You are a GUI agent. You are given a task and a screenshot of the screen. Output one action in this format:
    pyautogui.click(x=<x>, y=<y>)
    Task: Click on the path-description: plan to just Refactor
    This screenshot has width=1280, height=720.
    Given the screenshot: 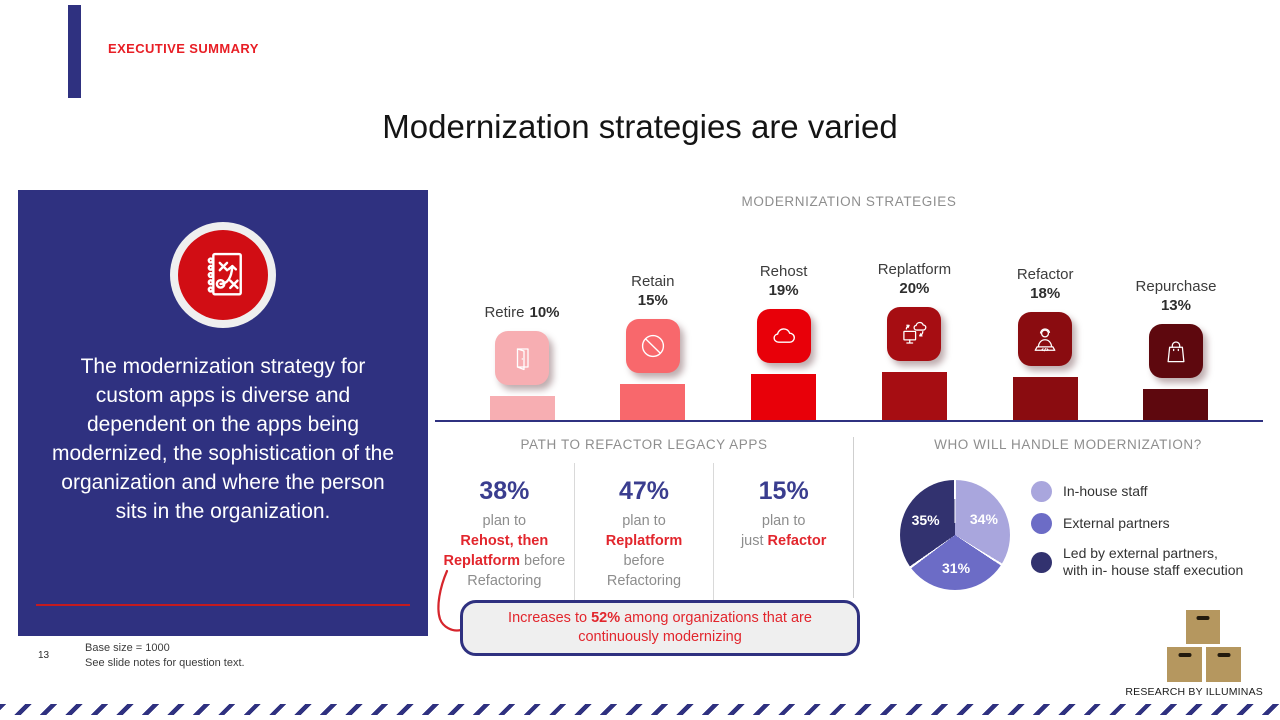 What is the action you would take?
    pyautogui.click(x=783, y=531)
    